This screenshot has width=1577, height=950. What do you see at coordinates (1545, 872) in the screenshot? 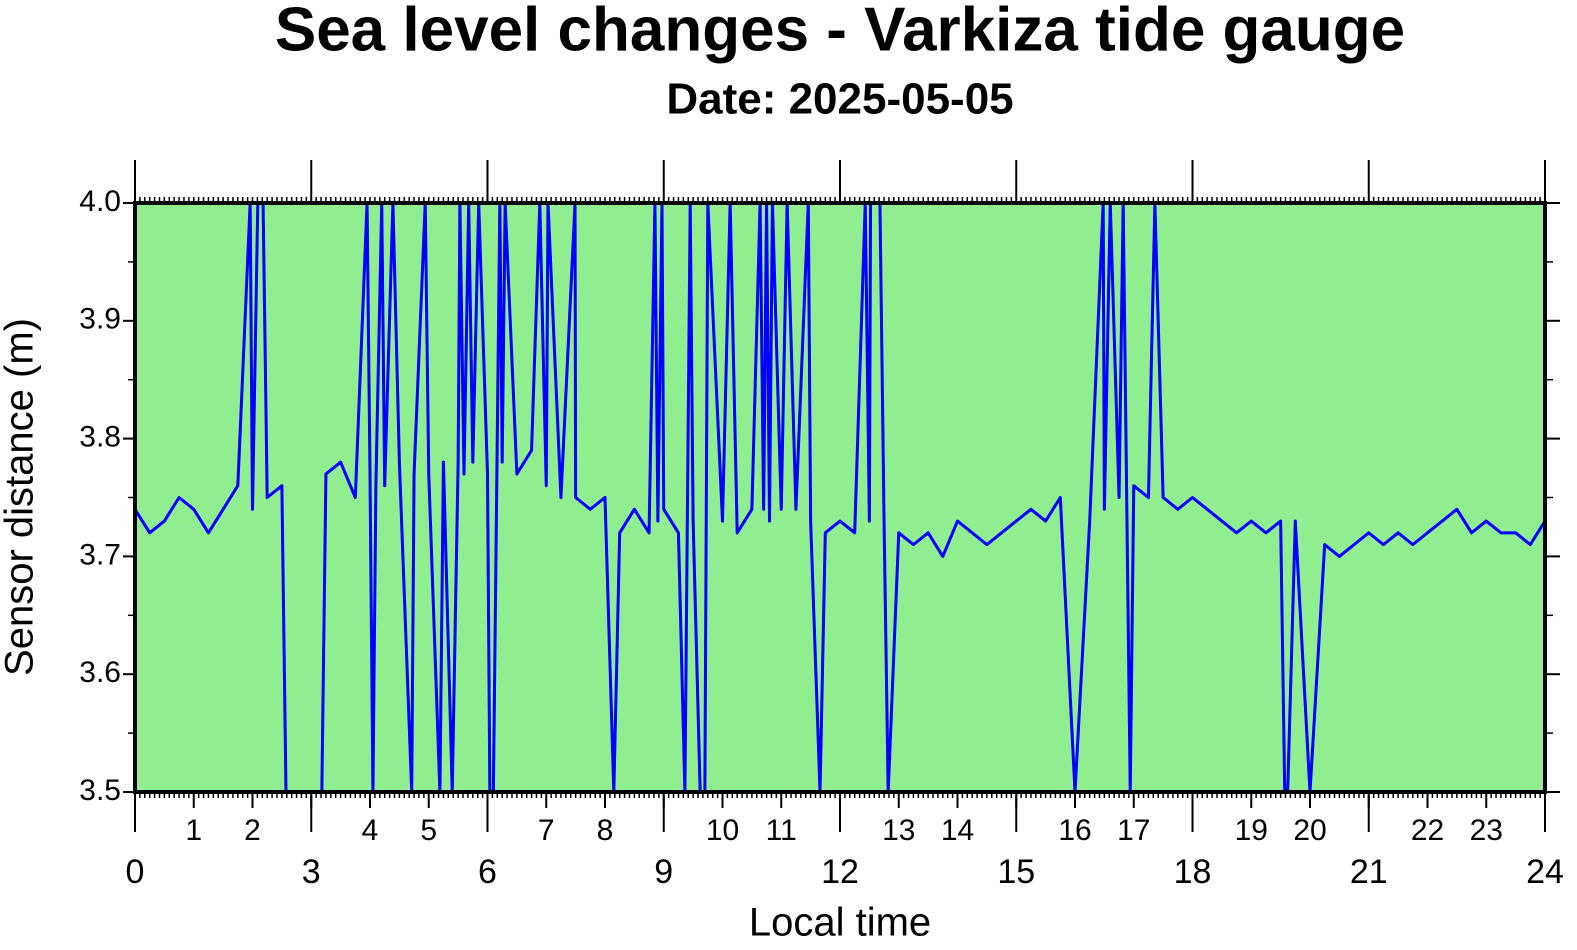
I see `x-tick-label: 24` at bounding box center [1545, 872].